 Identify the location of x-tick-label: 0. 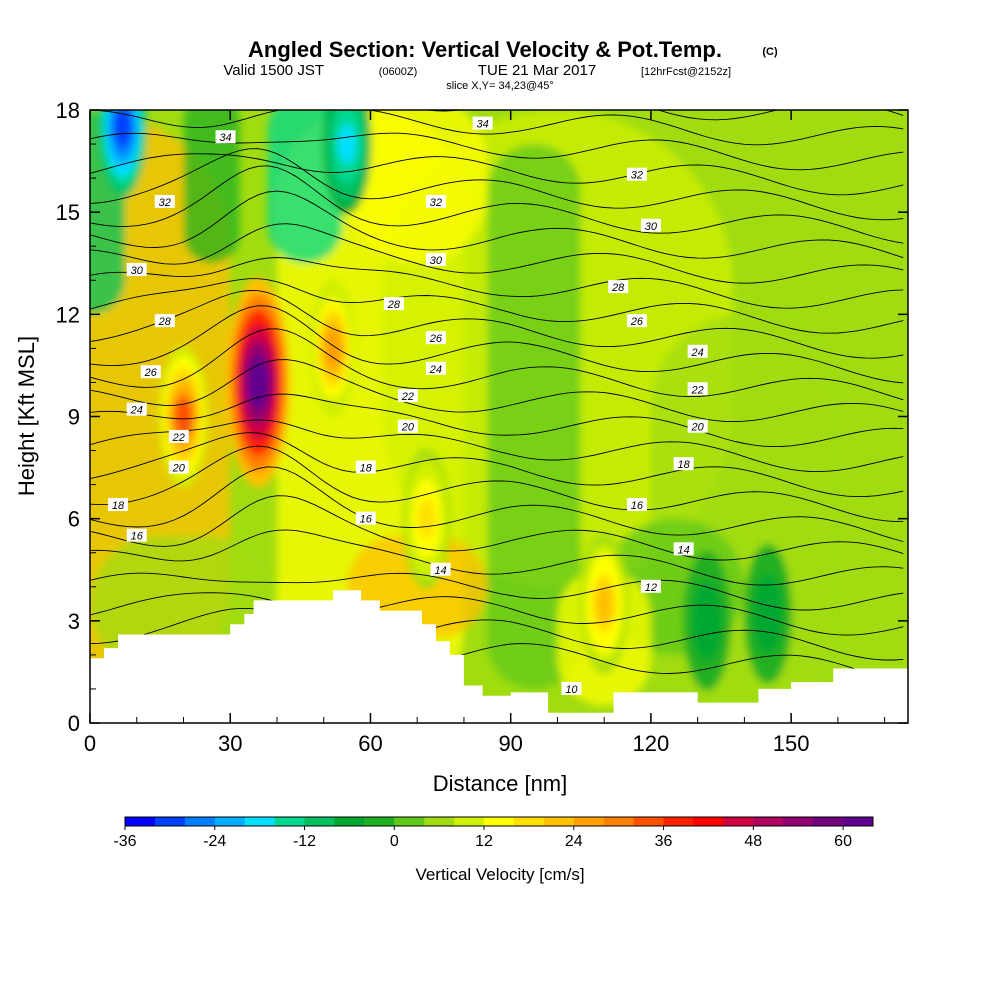
(90, 743).